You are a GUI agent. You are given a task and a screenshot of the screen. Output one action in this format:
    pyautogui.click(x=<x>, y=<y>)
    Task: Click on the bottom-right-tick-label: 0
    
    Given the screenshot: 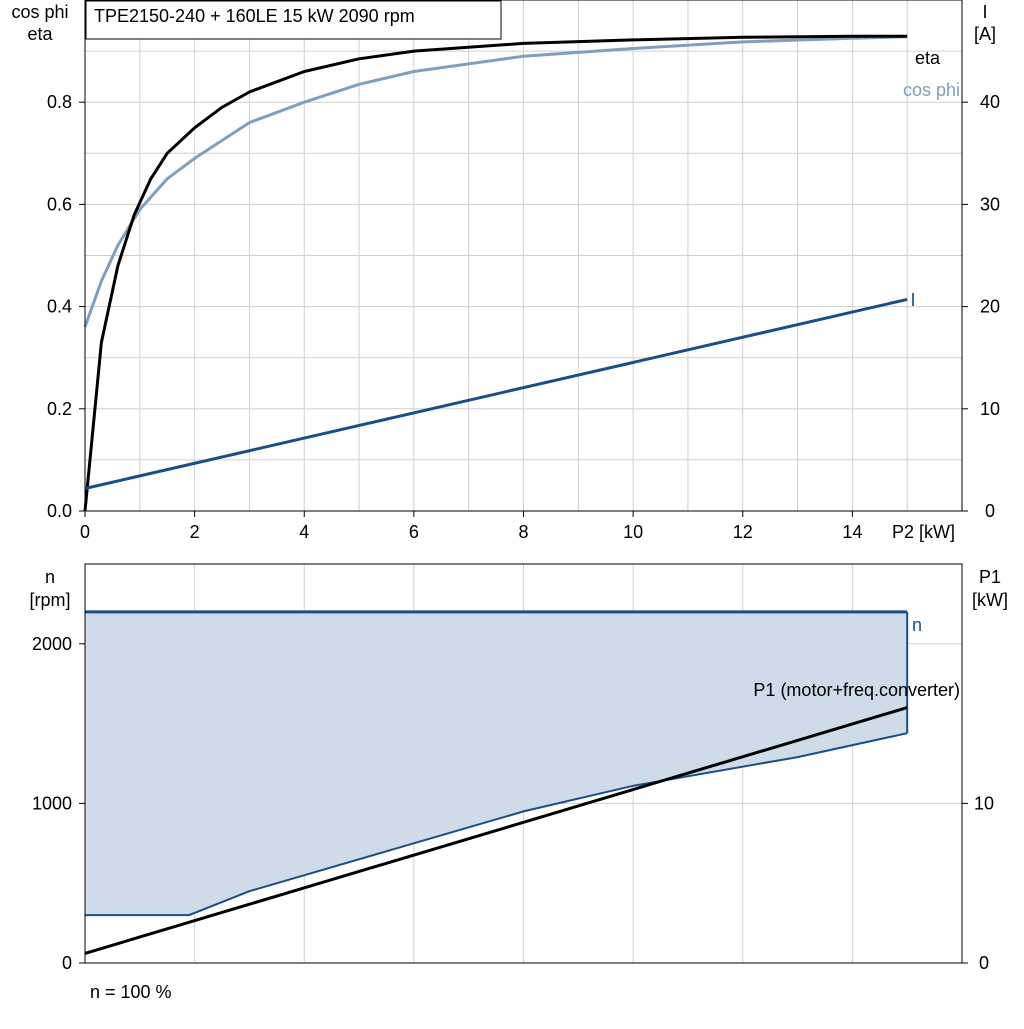 What is the action you would take?
    pyautogui.click(x=984, y=963)
    